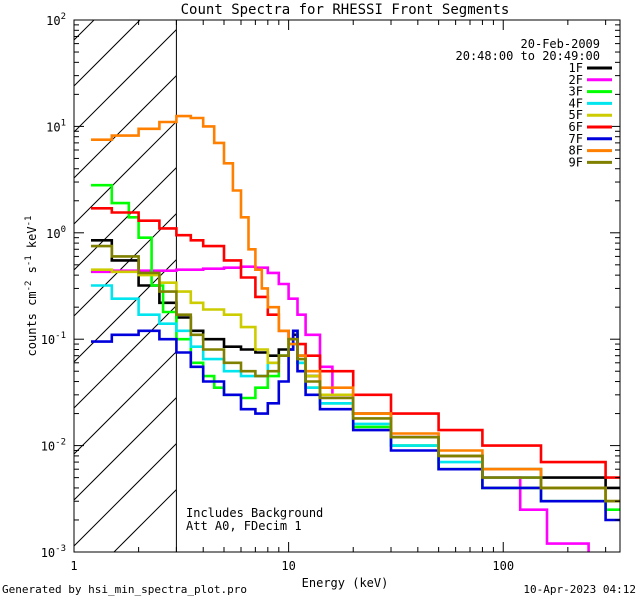 This screenshot has width=640, height=600. Describe the element at coordinates (528, 56) in the screenshot. I see `time-label: 20:48:00 to 20:49:00` at that location.